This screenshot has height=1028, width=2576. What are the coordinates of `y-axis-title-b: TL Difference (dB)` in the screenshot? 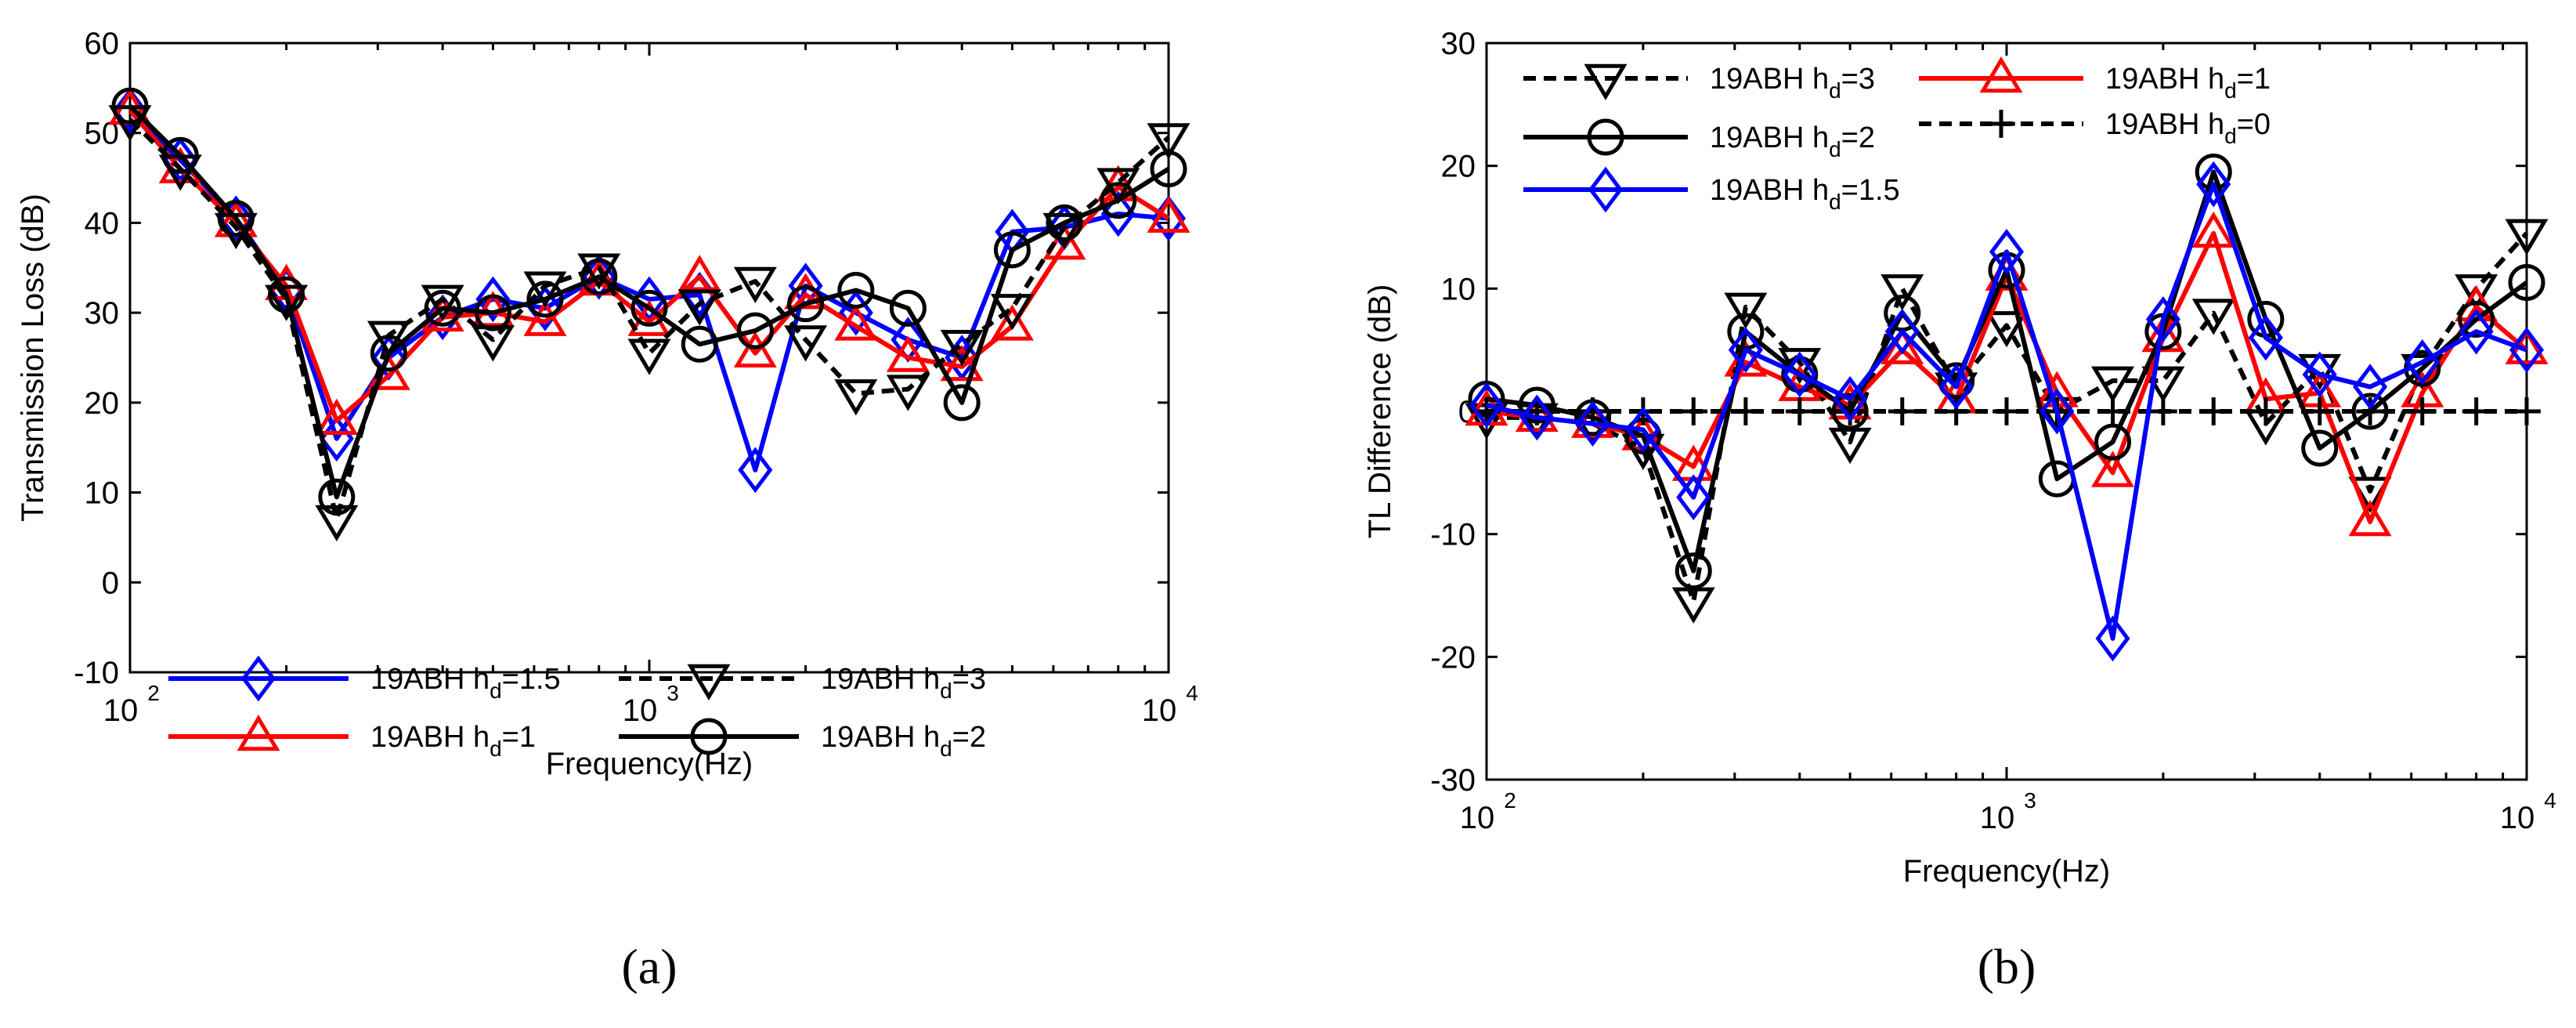 It's located at (1380, 411).